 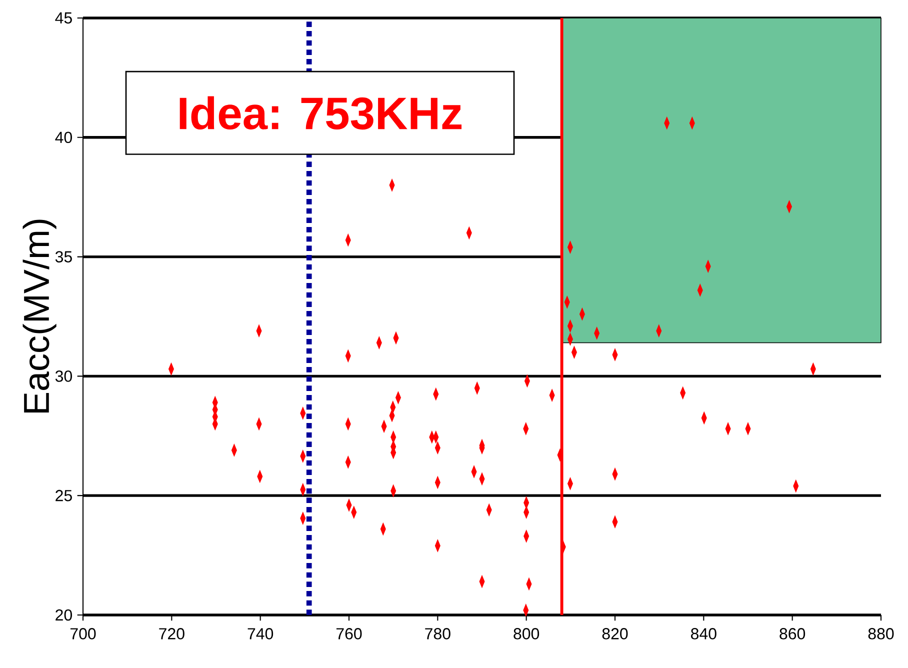 I want to click on x-tick-label: 700, so click(x=83, y=634).